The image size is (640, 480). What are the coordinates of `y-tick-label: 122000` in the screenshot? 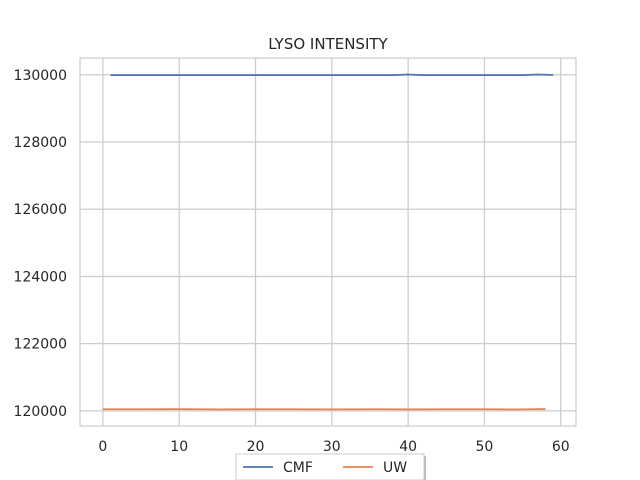 It's located at (40, 345).